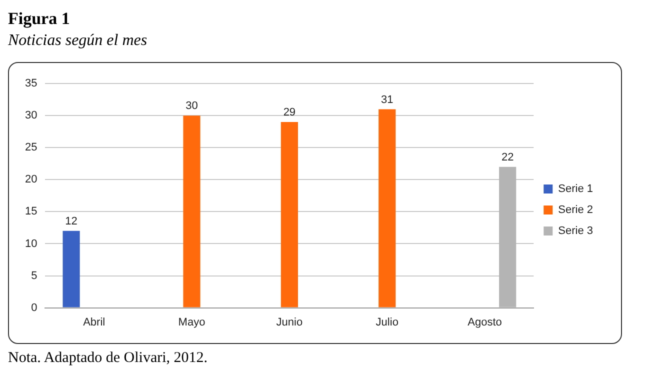 This screenshot has height=388, width=648. Describe the element at coordinates (34, 308) in the screenshot. I see `y-tick-label: 0` at that location.